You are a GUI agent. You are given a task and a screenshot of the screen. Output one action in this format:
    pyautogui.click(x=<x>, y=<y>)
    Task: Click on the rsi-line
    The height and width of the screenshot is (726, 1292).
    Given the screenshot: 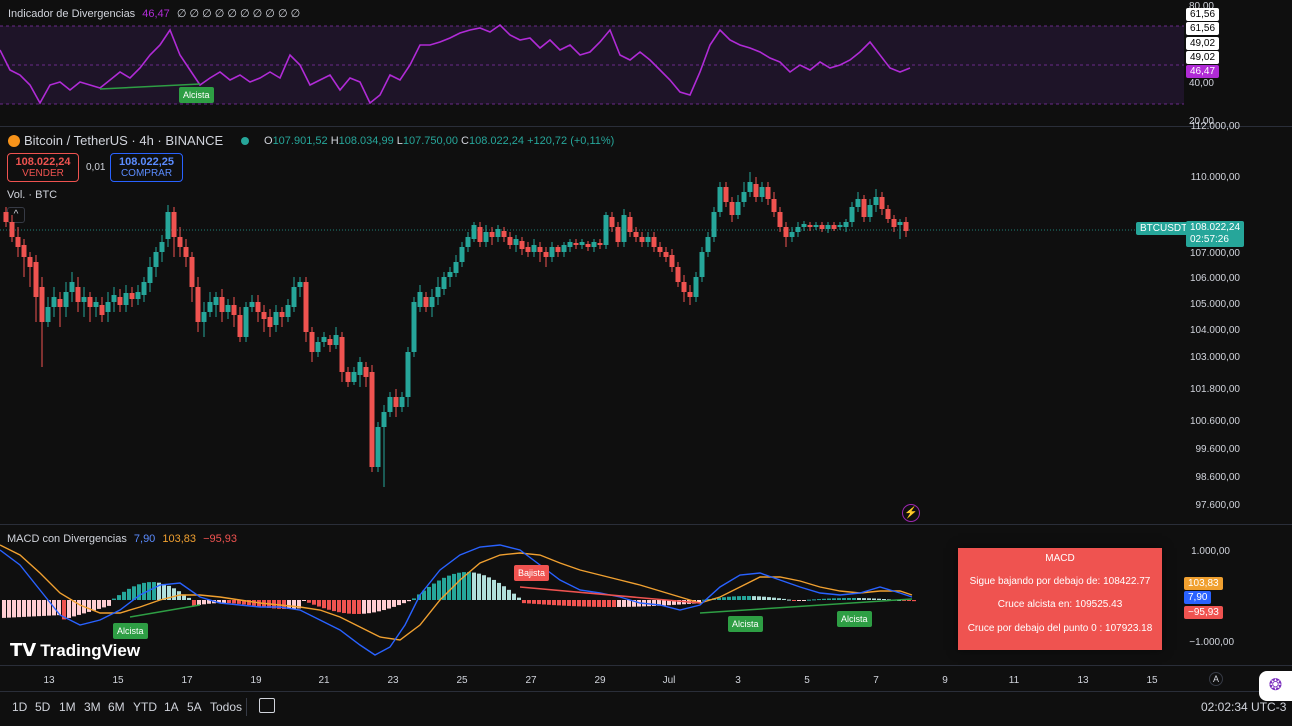 What is the action you would take?
    pyautogui.click(x=455, y=64)
    